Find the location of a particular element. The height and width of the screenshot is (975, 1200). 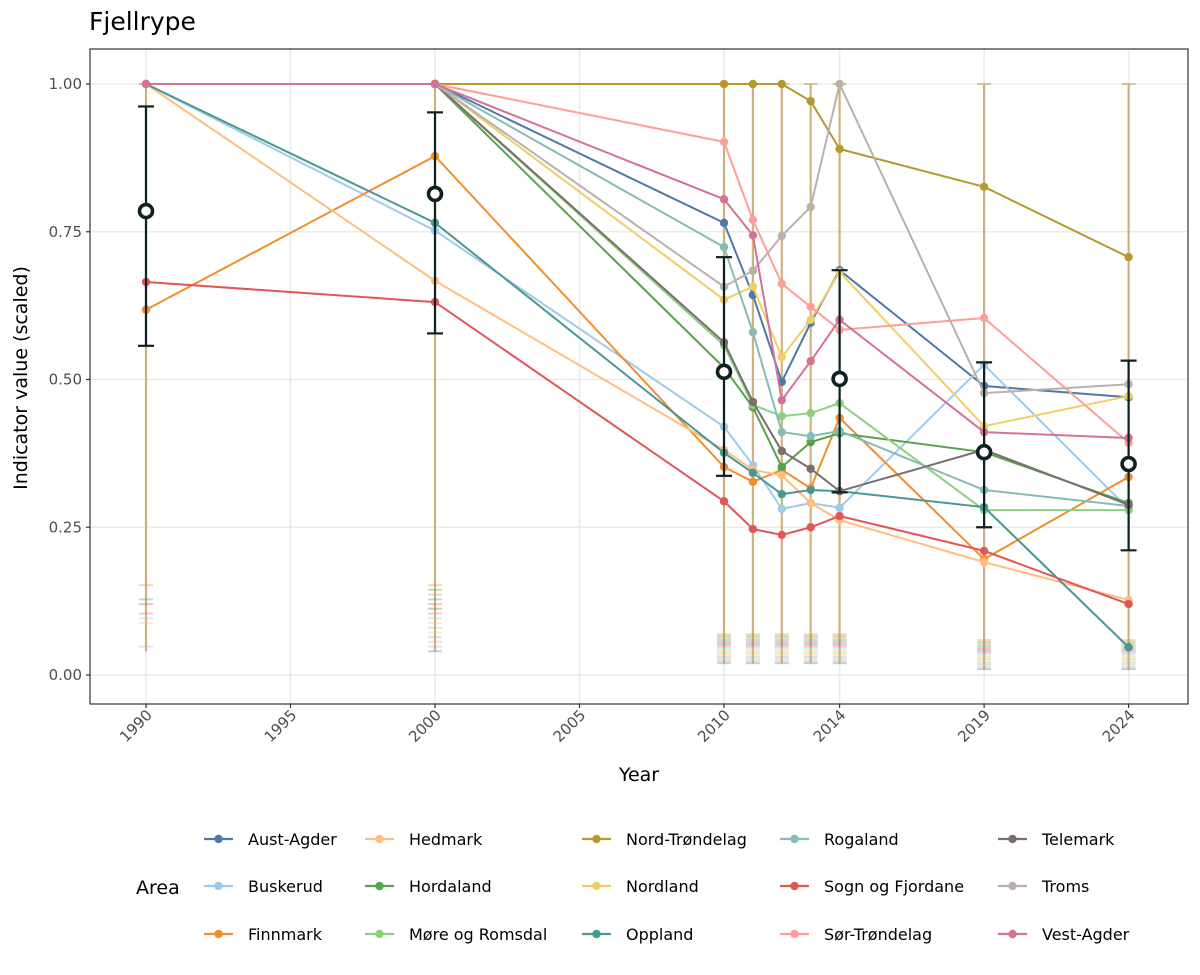

legend-item: Aust-Agder is located at coordinates (270, 839).